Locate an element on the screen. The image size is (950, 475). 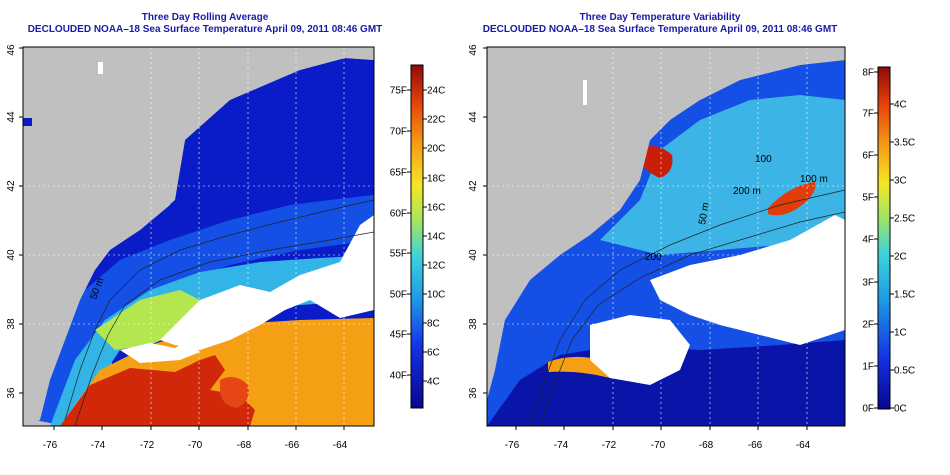
right-cloud-mask is located at coordinates (747, 280).